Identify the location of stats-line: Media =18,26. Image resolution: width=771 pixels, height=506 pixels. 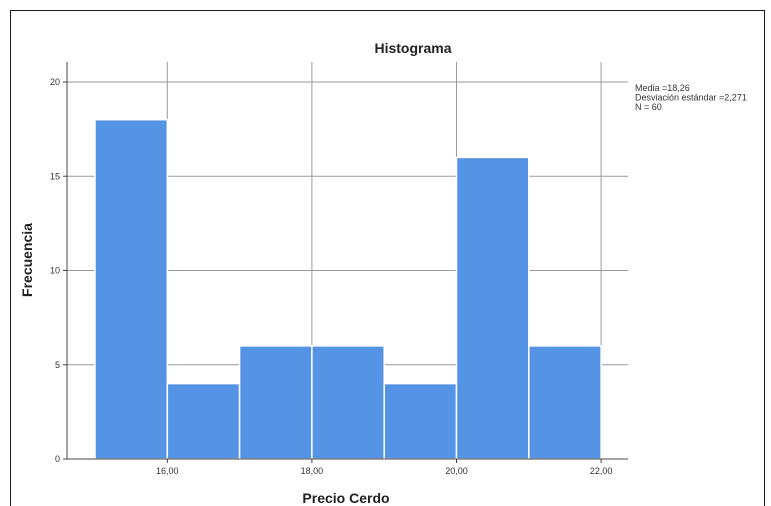
(662, 88).